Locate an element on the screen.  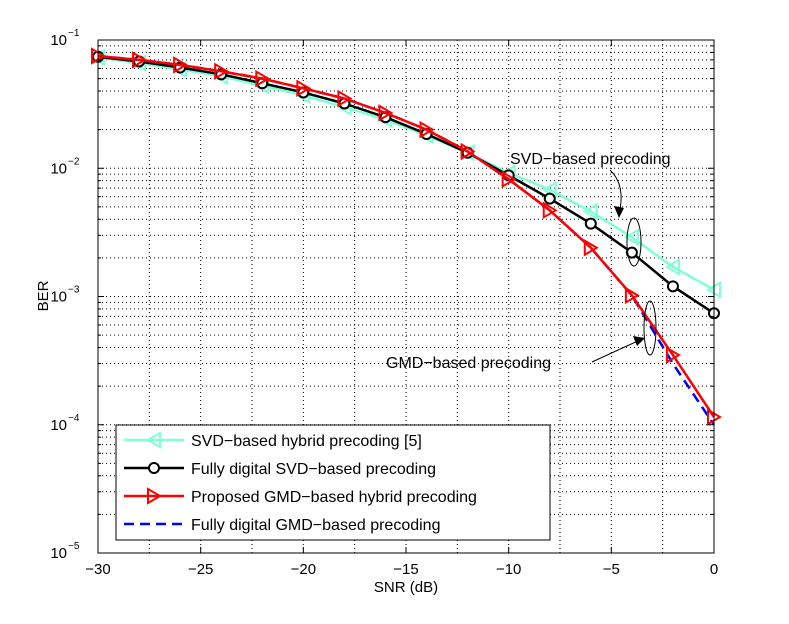
legend-label-svd-hybrid: SVD−based hybrid precoding [5] is located at coordinates (306, 441).